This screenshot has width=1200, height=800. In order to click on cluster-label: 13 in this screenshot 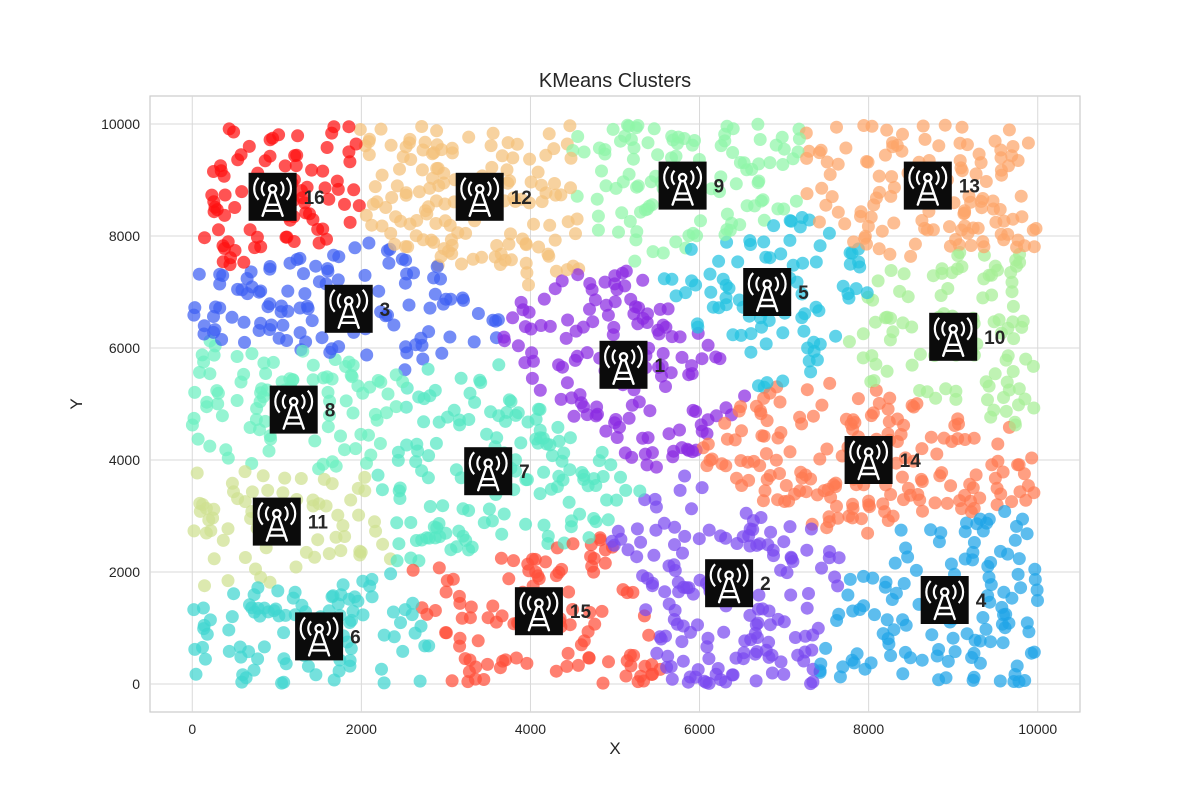, I will do `click(969, 187)`.